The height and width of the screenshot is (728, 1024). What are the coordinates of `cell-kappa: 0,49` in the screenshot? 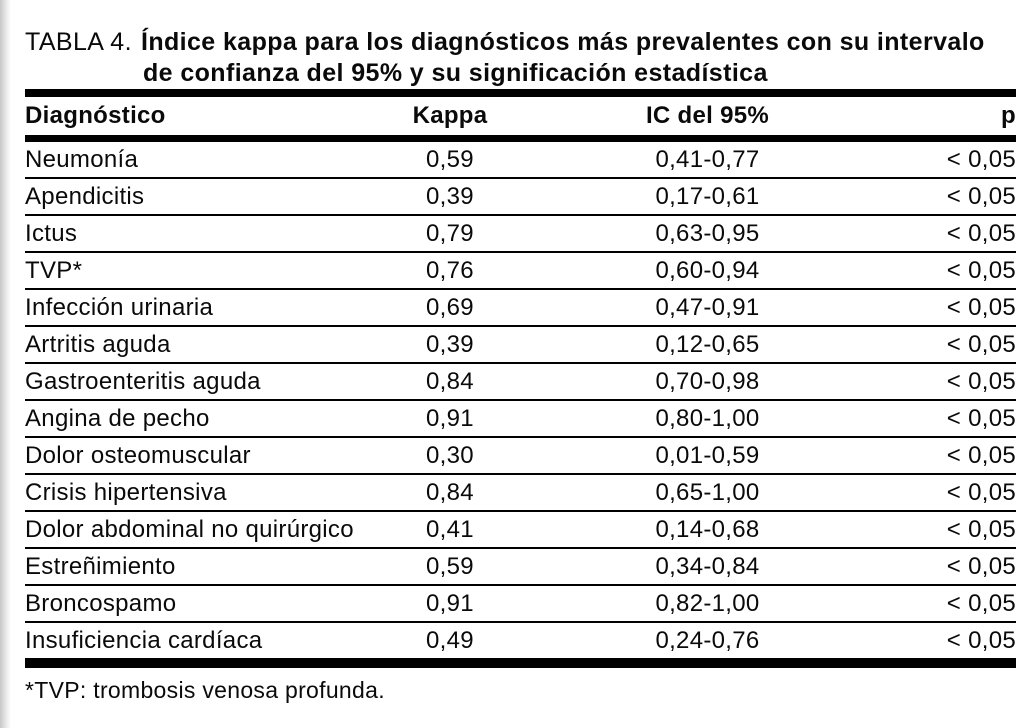 It's located at (450, 645).